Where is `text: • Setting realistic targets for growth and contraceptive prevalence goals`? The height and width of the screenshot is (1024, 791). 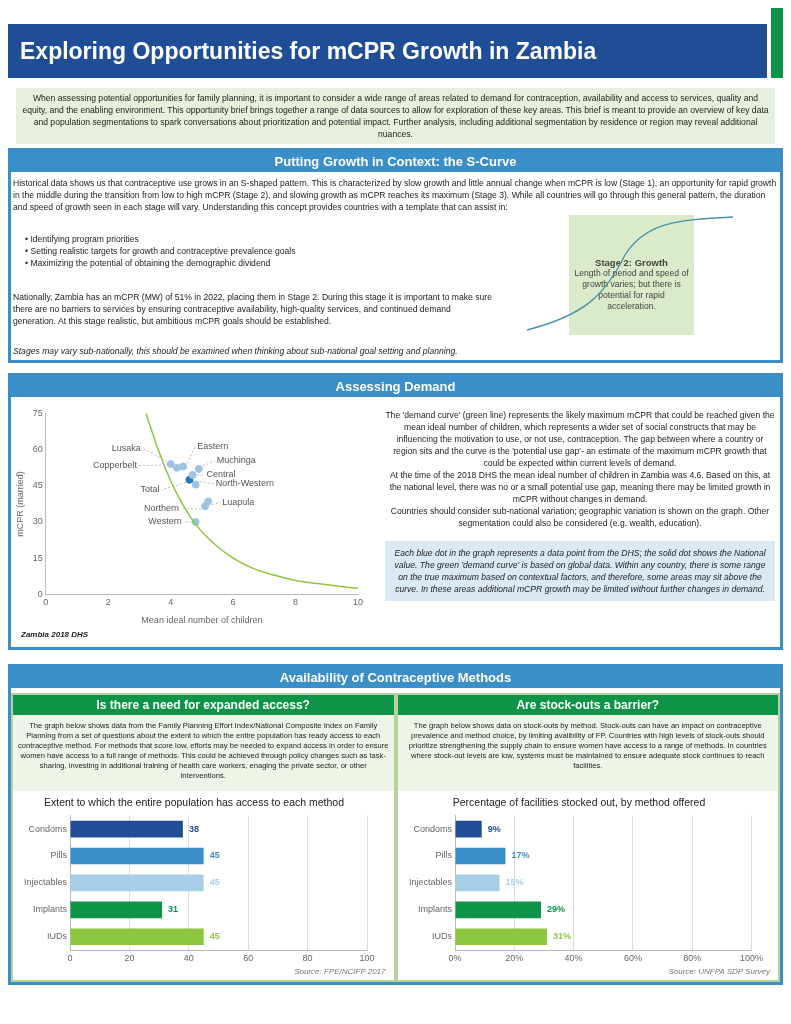 text: • Setting realistic targets for growth and contraceptive prevalence goals is located at coordinates (161, 251).